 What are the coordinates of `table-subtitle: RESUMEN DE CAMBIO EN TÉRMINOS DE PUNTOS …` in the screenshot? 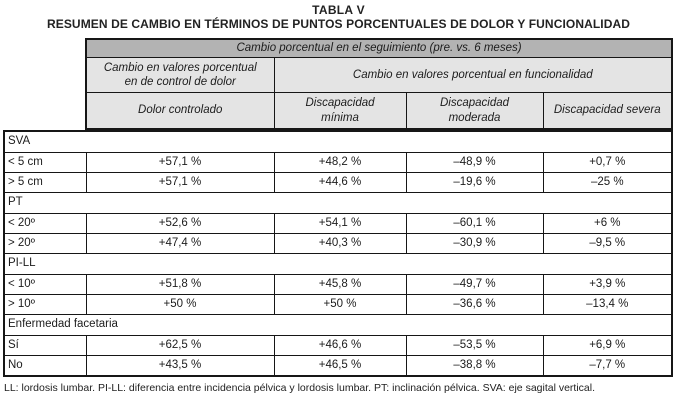 It's located at (338, 24).